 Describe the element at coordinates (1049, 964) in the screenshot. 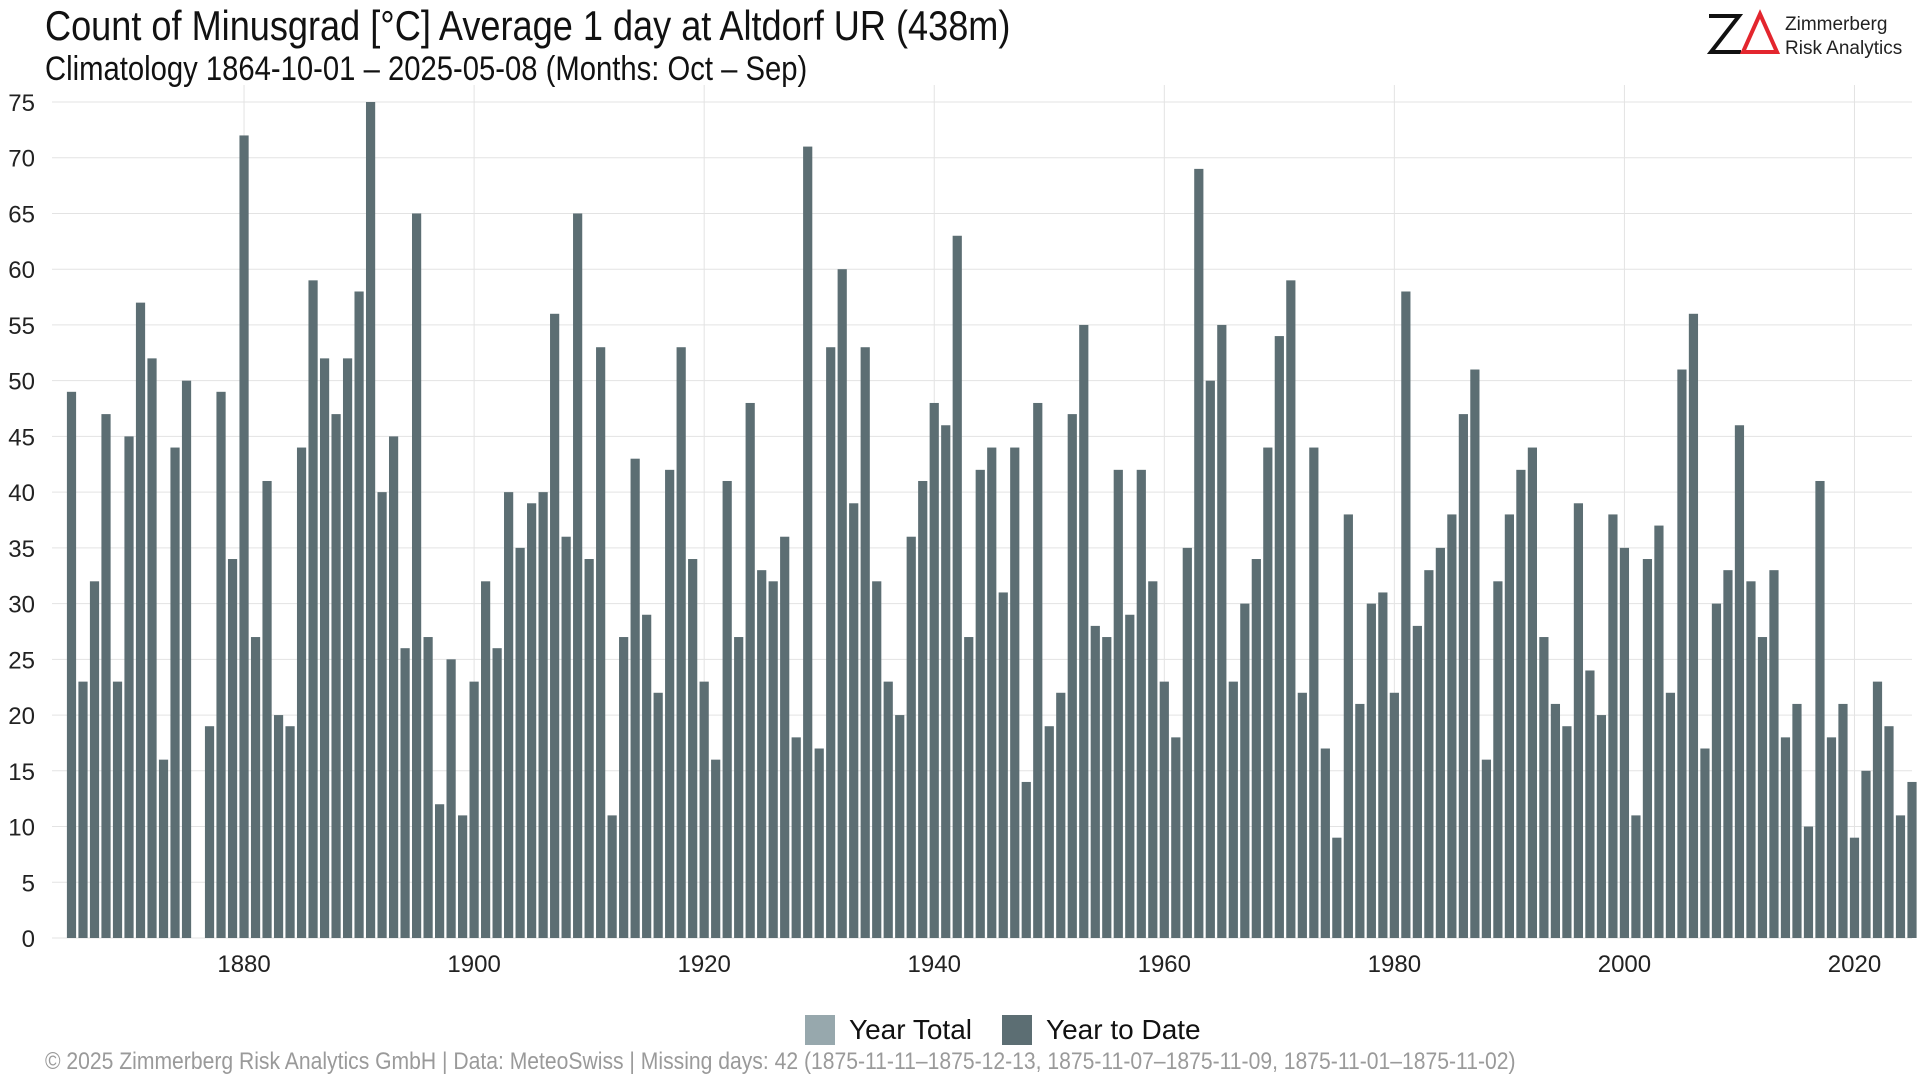

I see `x-axis: 1880 1900 1920 1940 1960 1980 2000 2020` at that location.